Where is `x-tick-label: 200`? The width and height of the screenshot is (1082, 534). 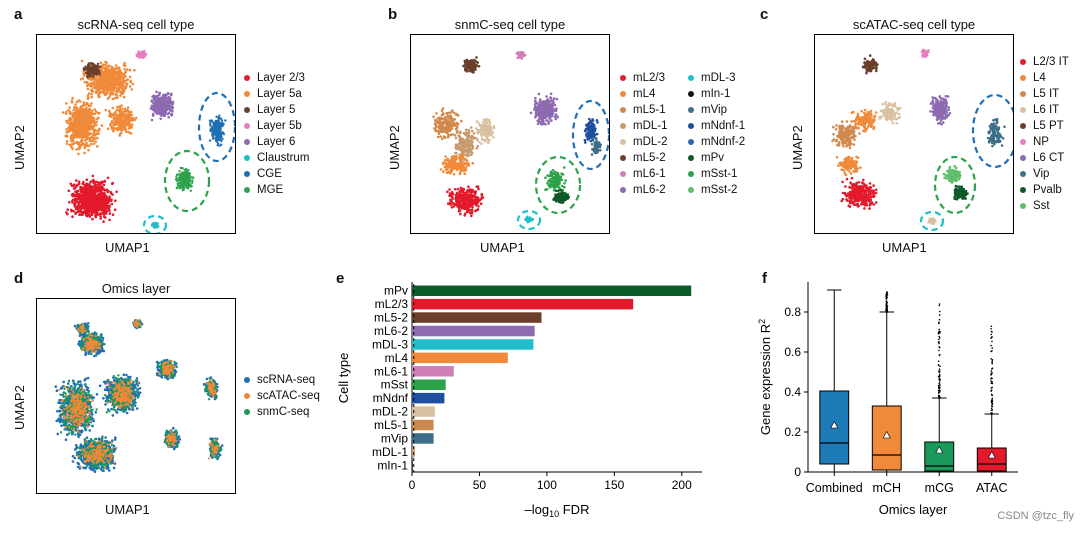 x-tick-label: 200 is located at coordinates (682, 485).